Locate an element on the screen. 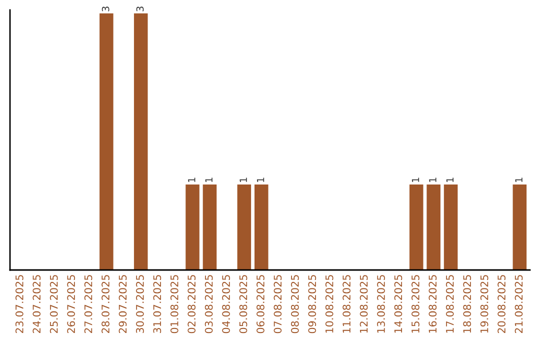  x-tick-label: 19.08.2025 is located at coordinates (484, 304).